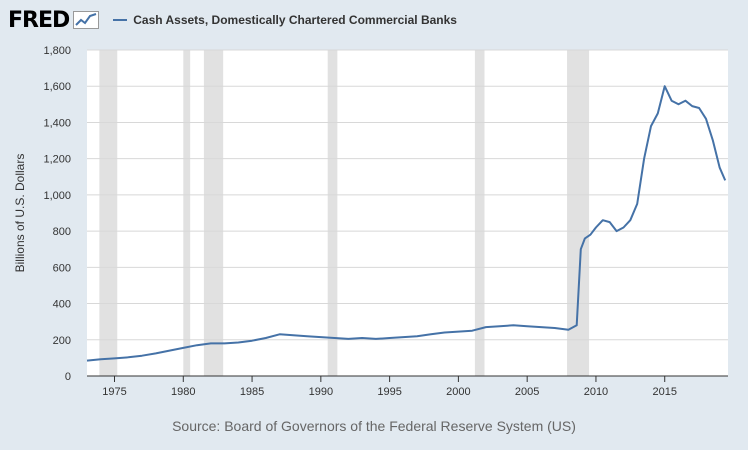 The width and height of the screenshot is (748, 450). I want to click on x-tick-label: 1990, so click(321, 392).